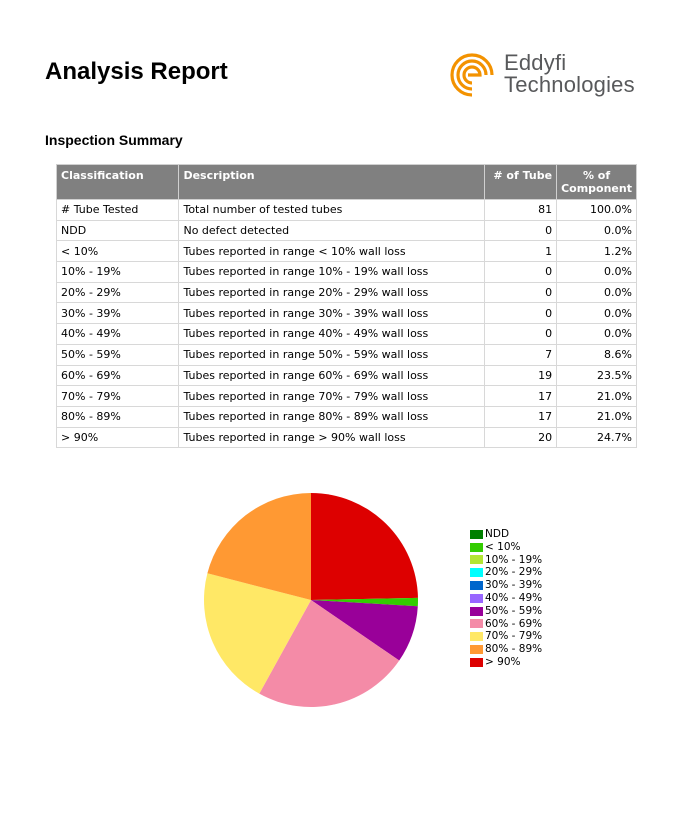 The width and height of the screenshot is (700, 817). Describe the element at coordinates (520, 375) in the screenshot. I see `cell-tube-count: 19` at that location.